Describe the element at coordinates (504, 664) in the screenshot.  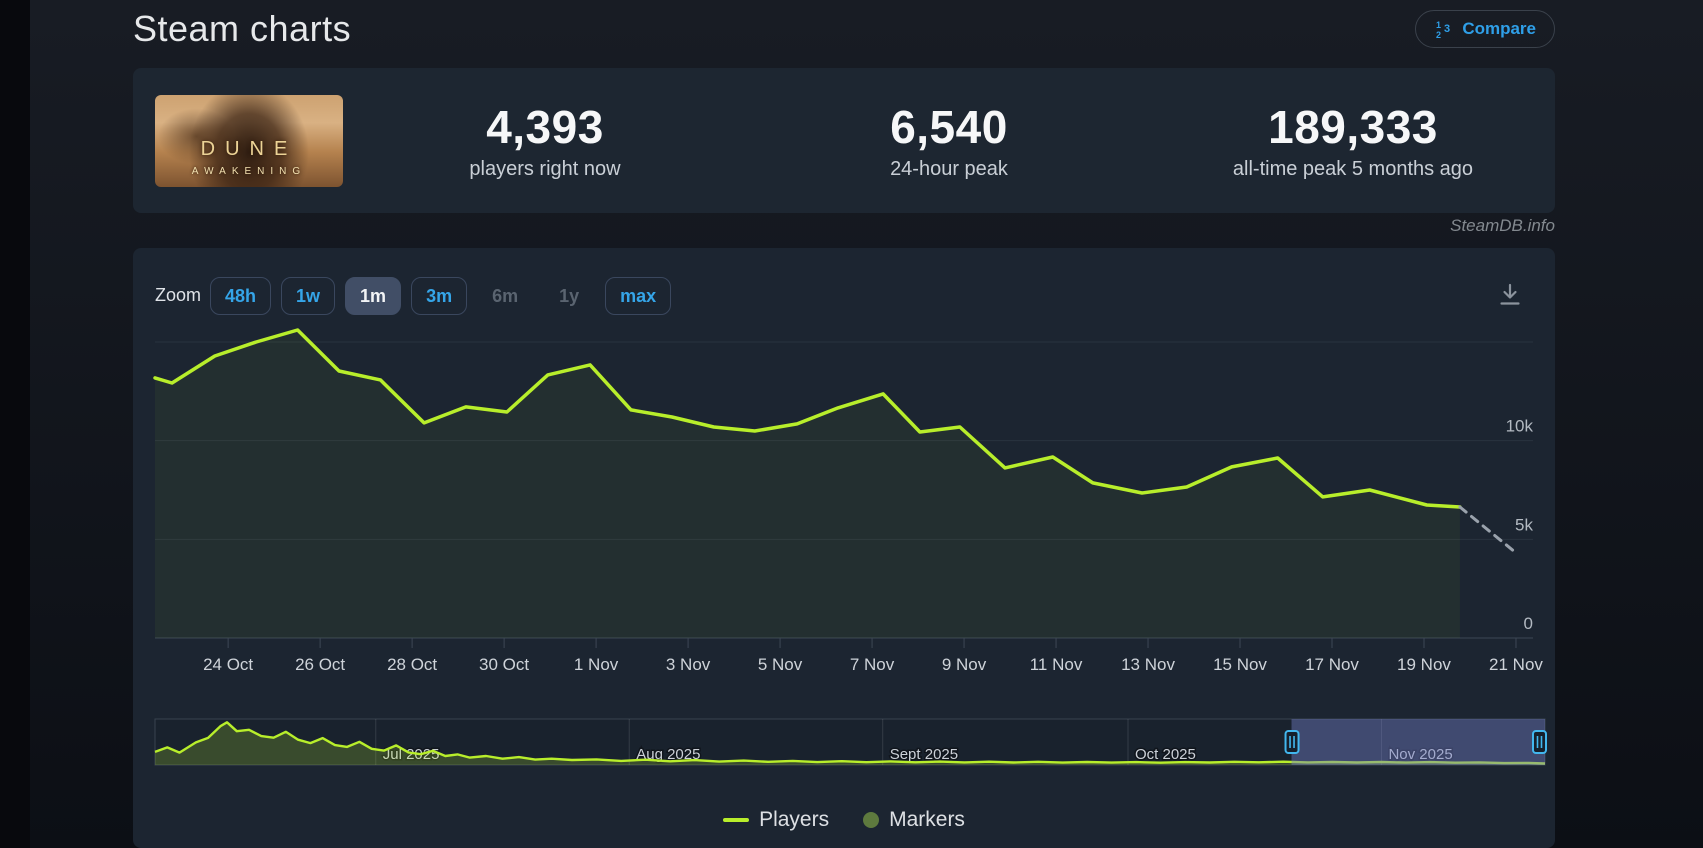
I see `x-tick-label: 30 Oct` at that location.